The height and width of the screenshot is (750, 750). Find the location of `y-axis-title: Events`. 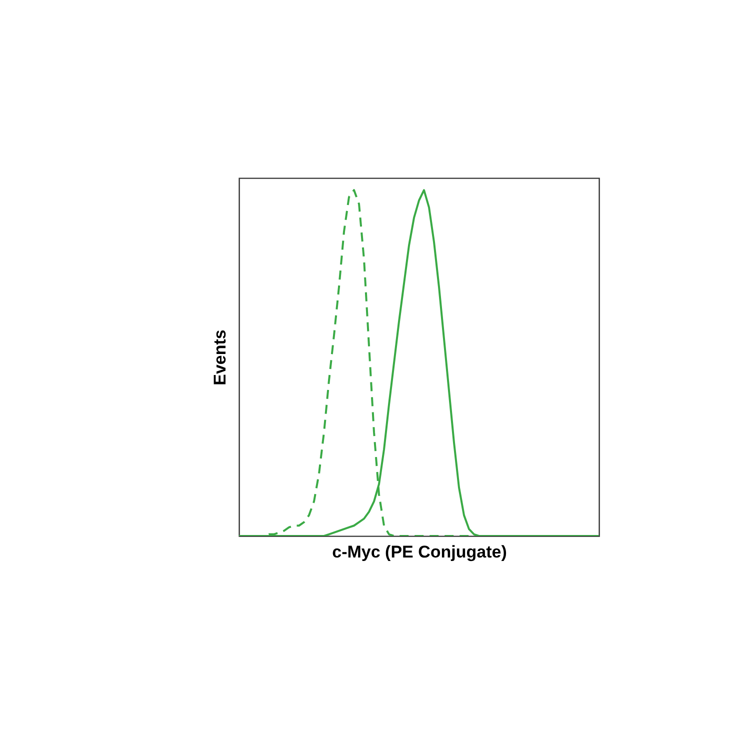

y-axis-title: Events is located at coordinates (220, 358).